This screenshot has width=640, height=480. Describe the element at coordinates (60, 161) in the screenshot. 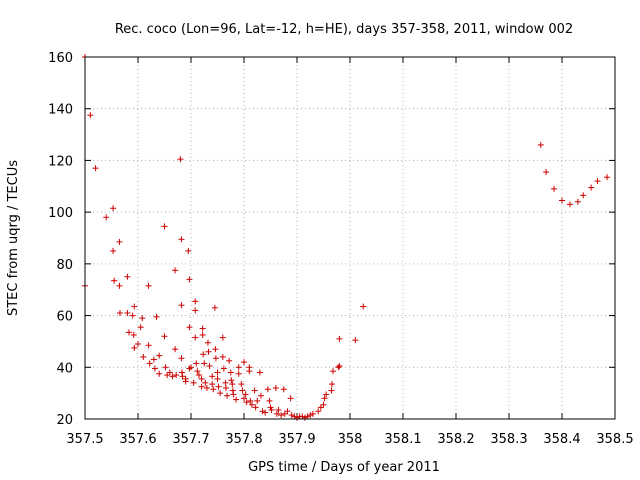

I see `y-tick-label: 120` at that location.